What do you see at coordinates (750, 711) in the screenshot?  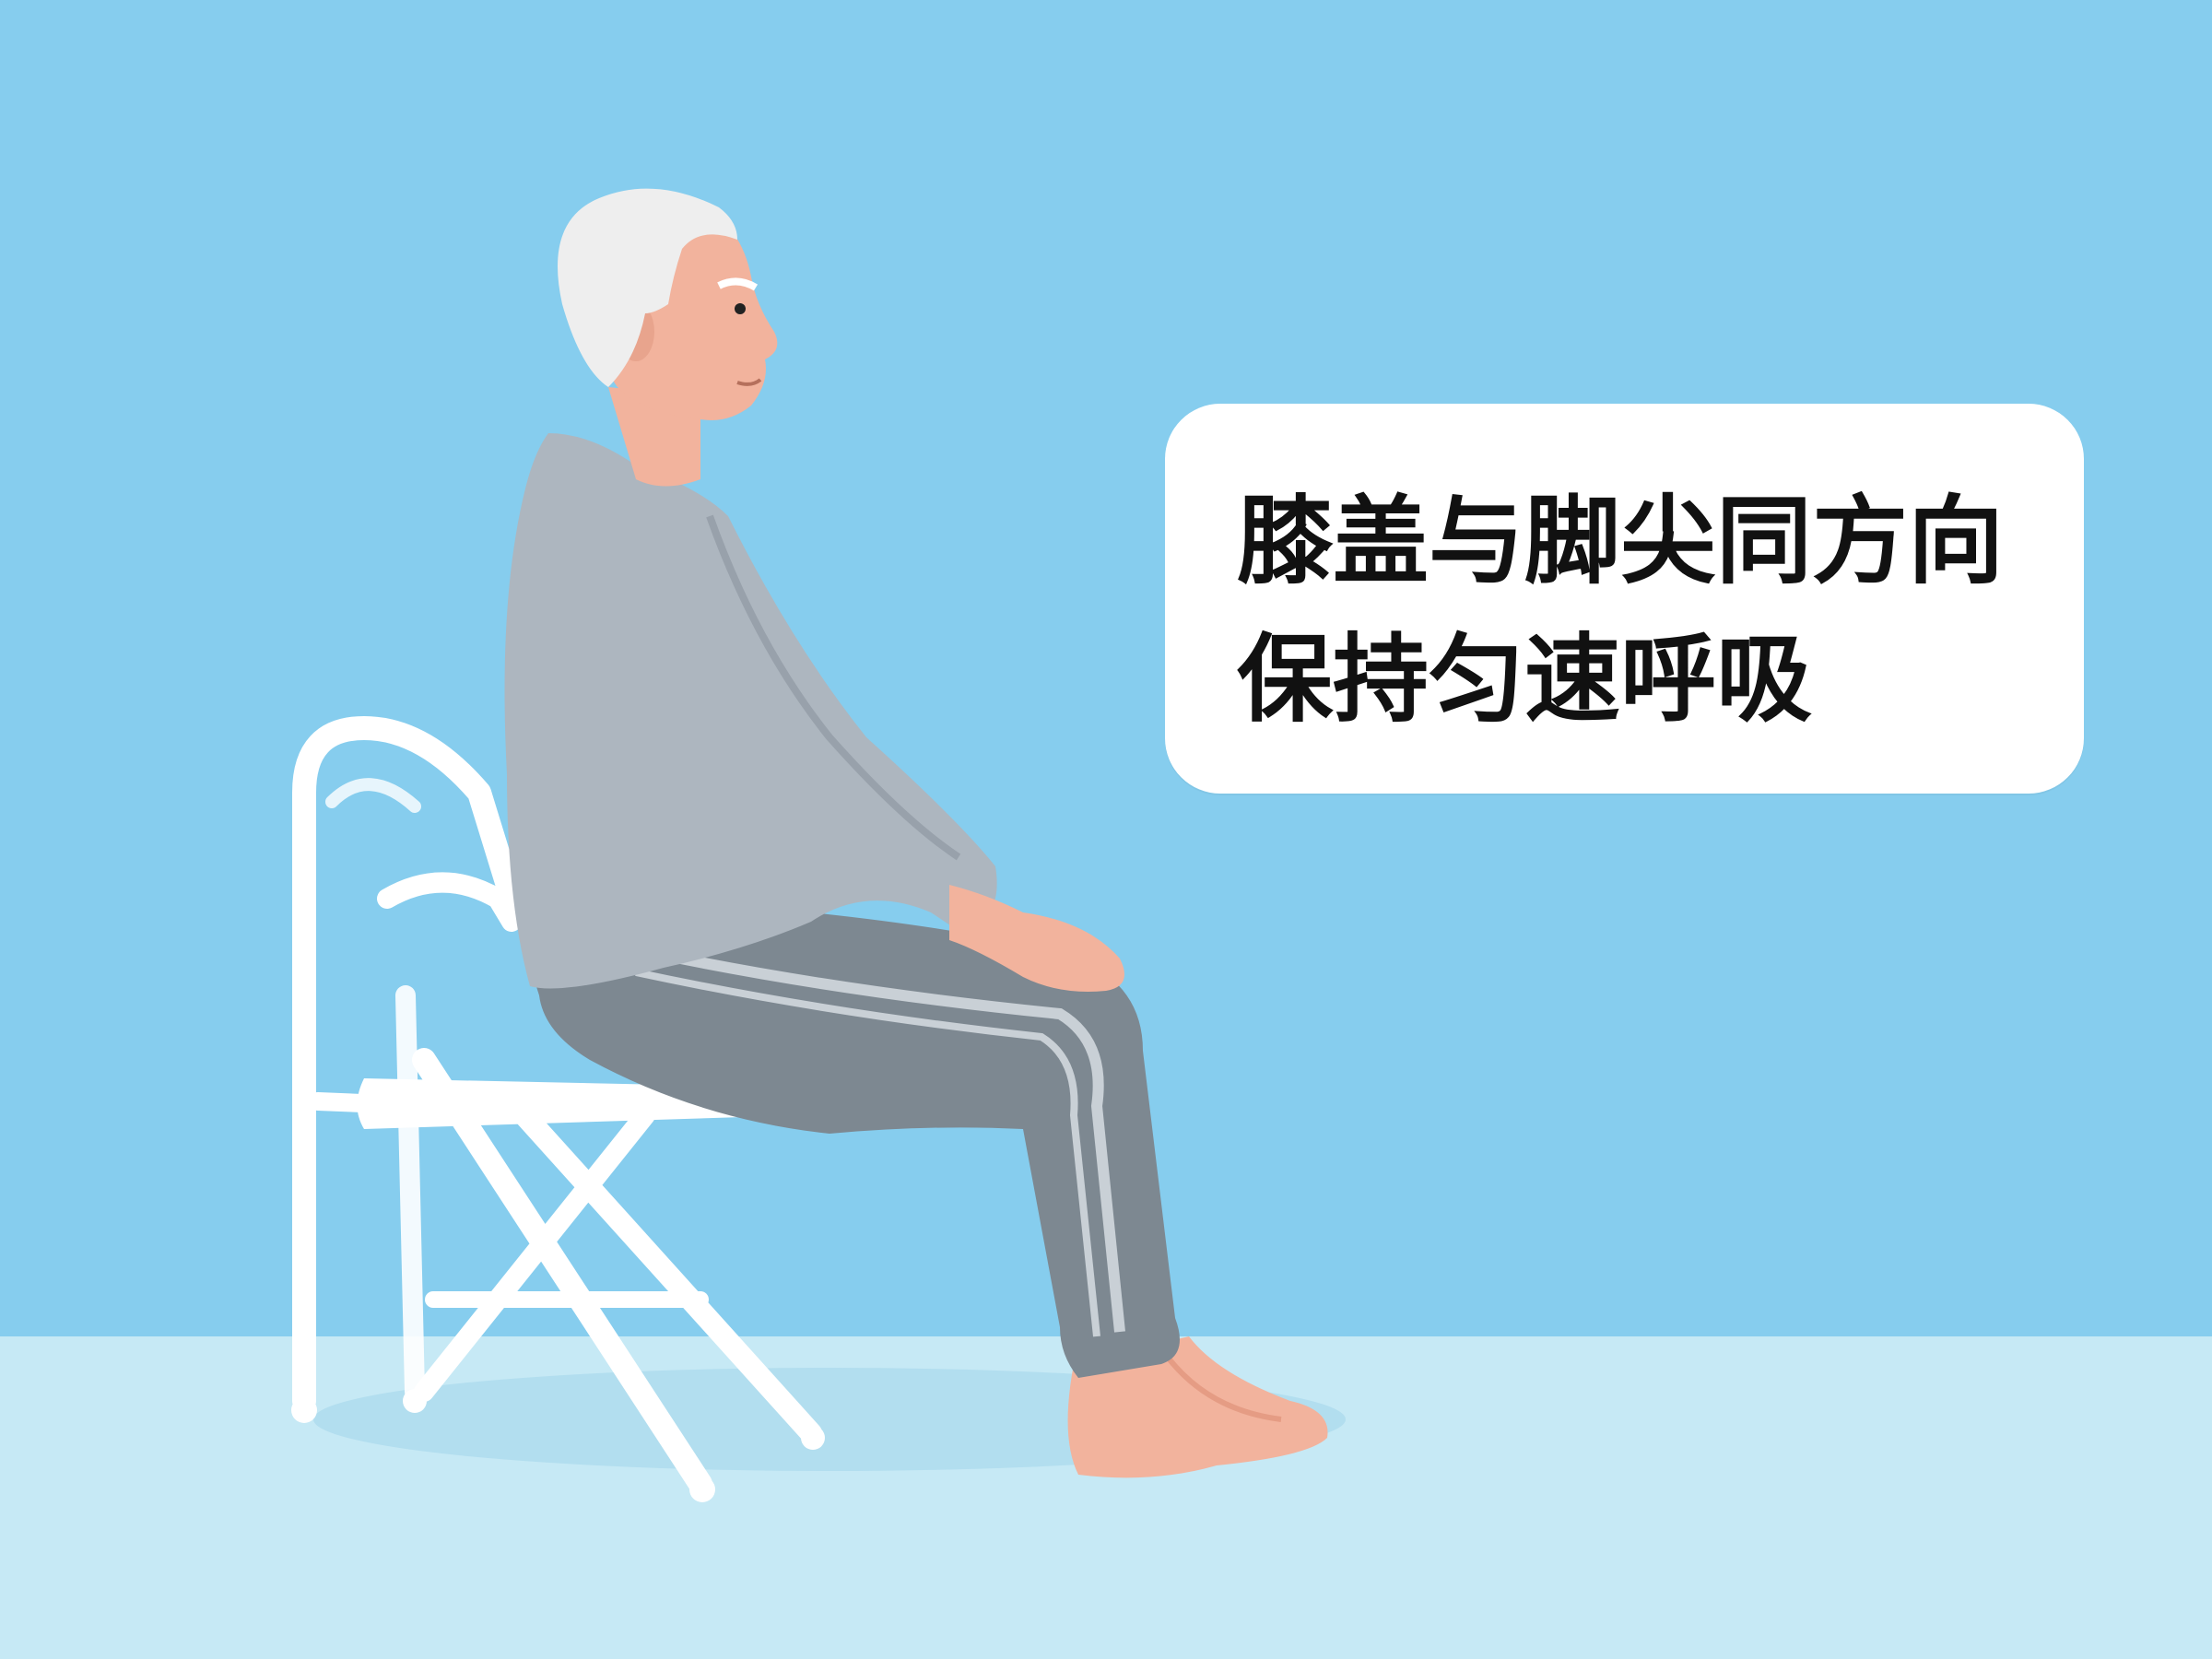 I see `sweater` at bounding box center [750, 711].